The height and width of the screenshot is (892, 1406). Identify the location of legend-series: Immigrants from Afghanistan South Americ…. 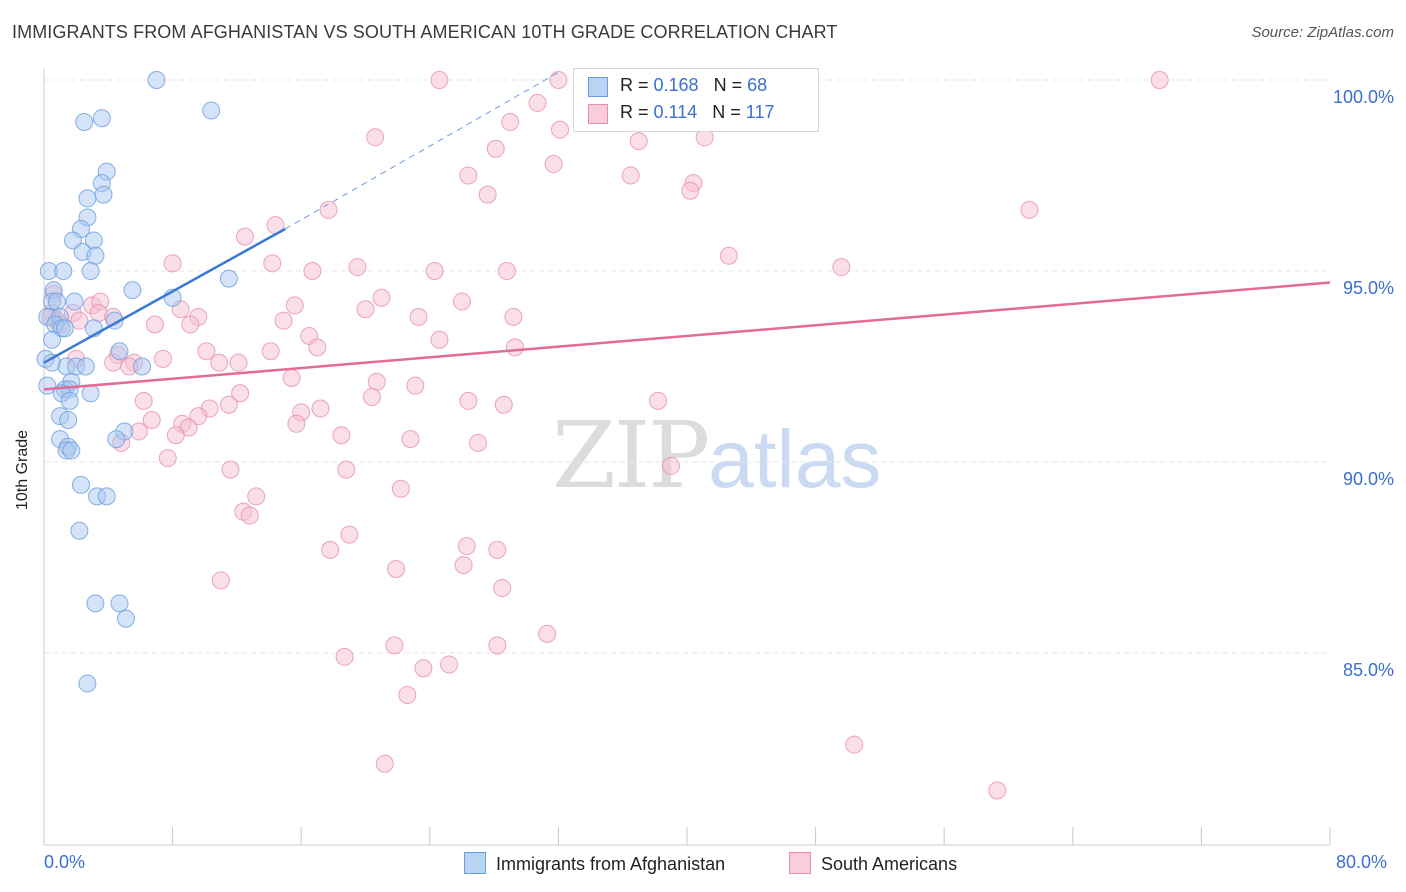
(703, 865).